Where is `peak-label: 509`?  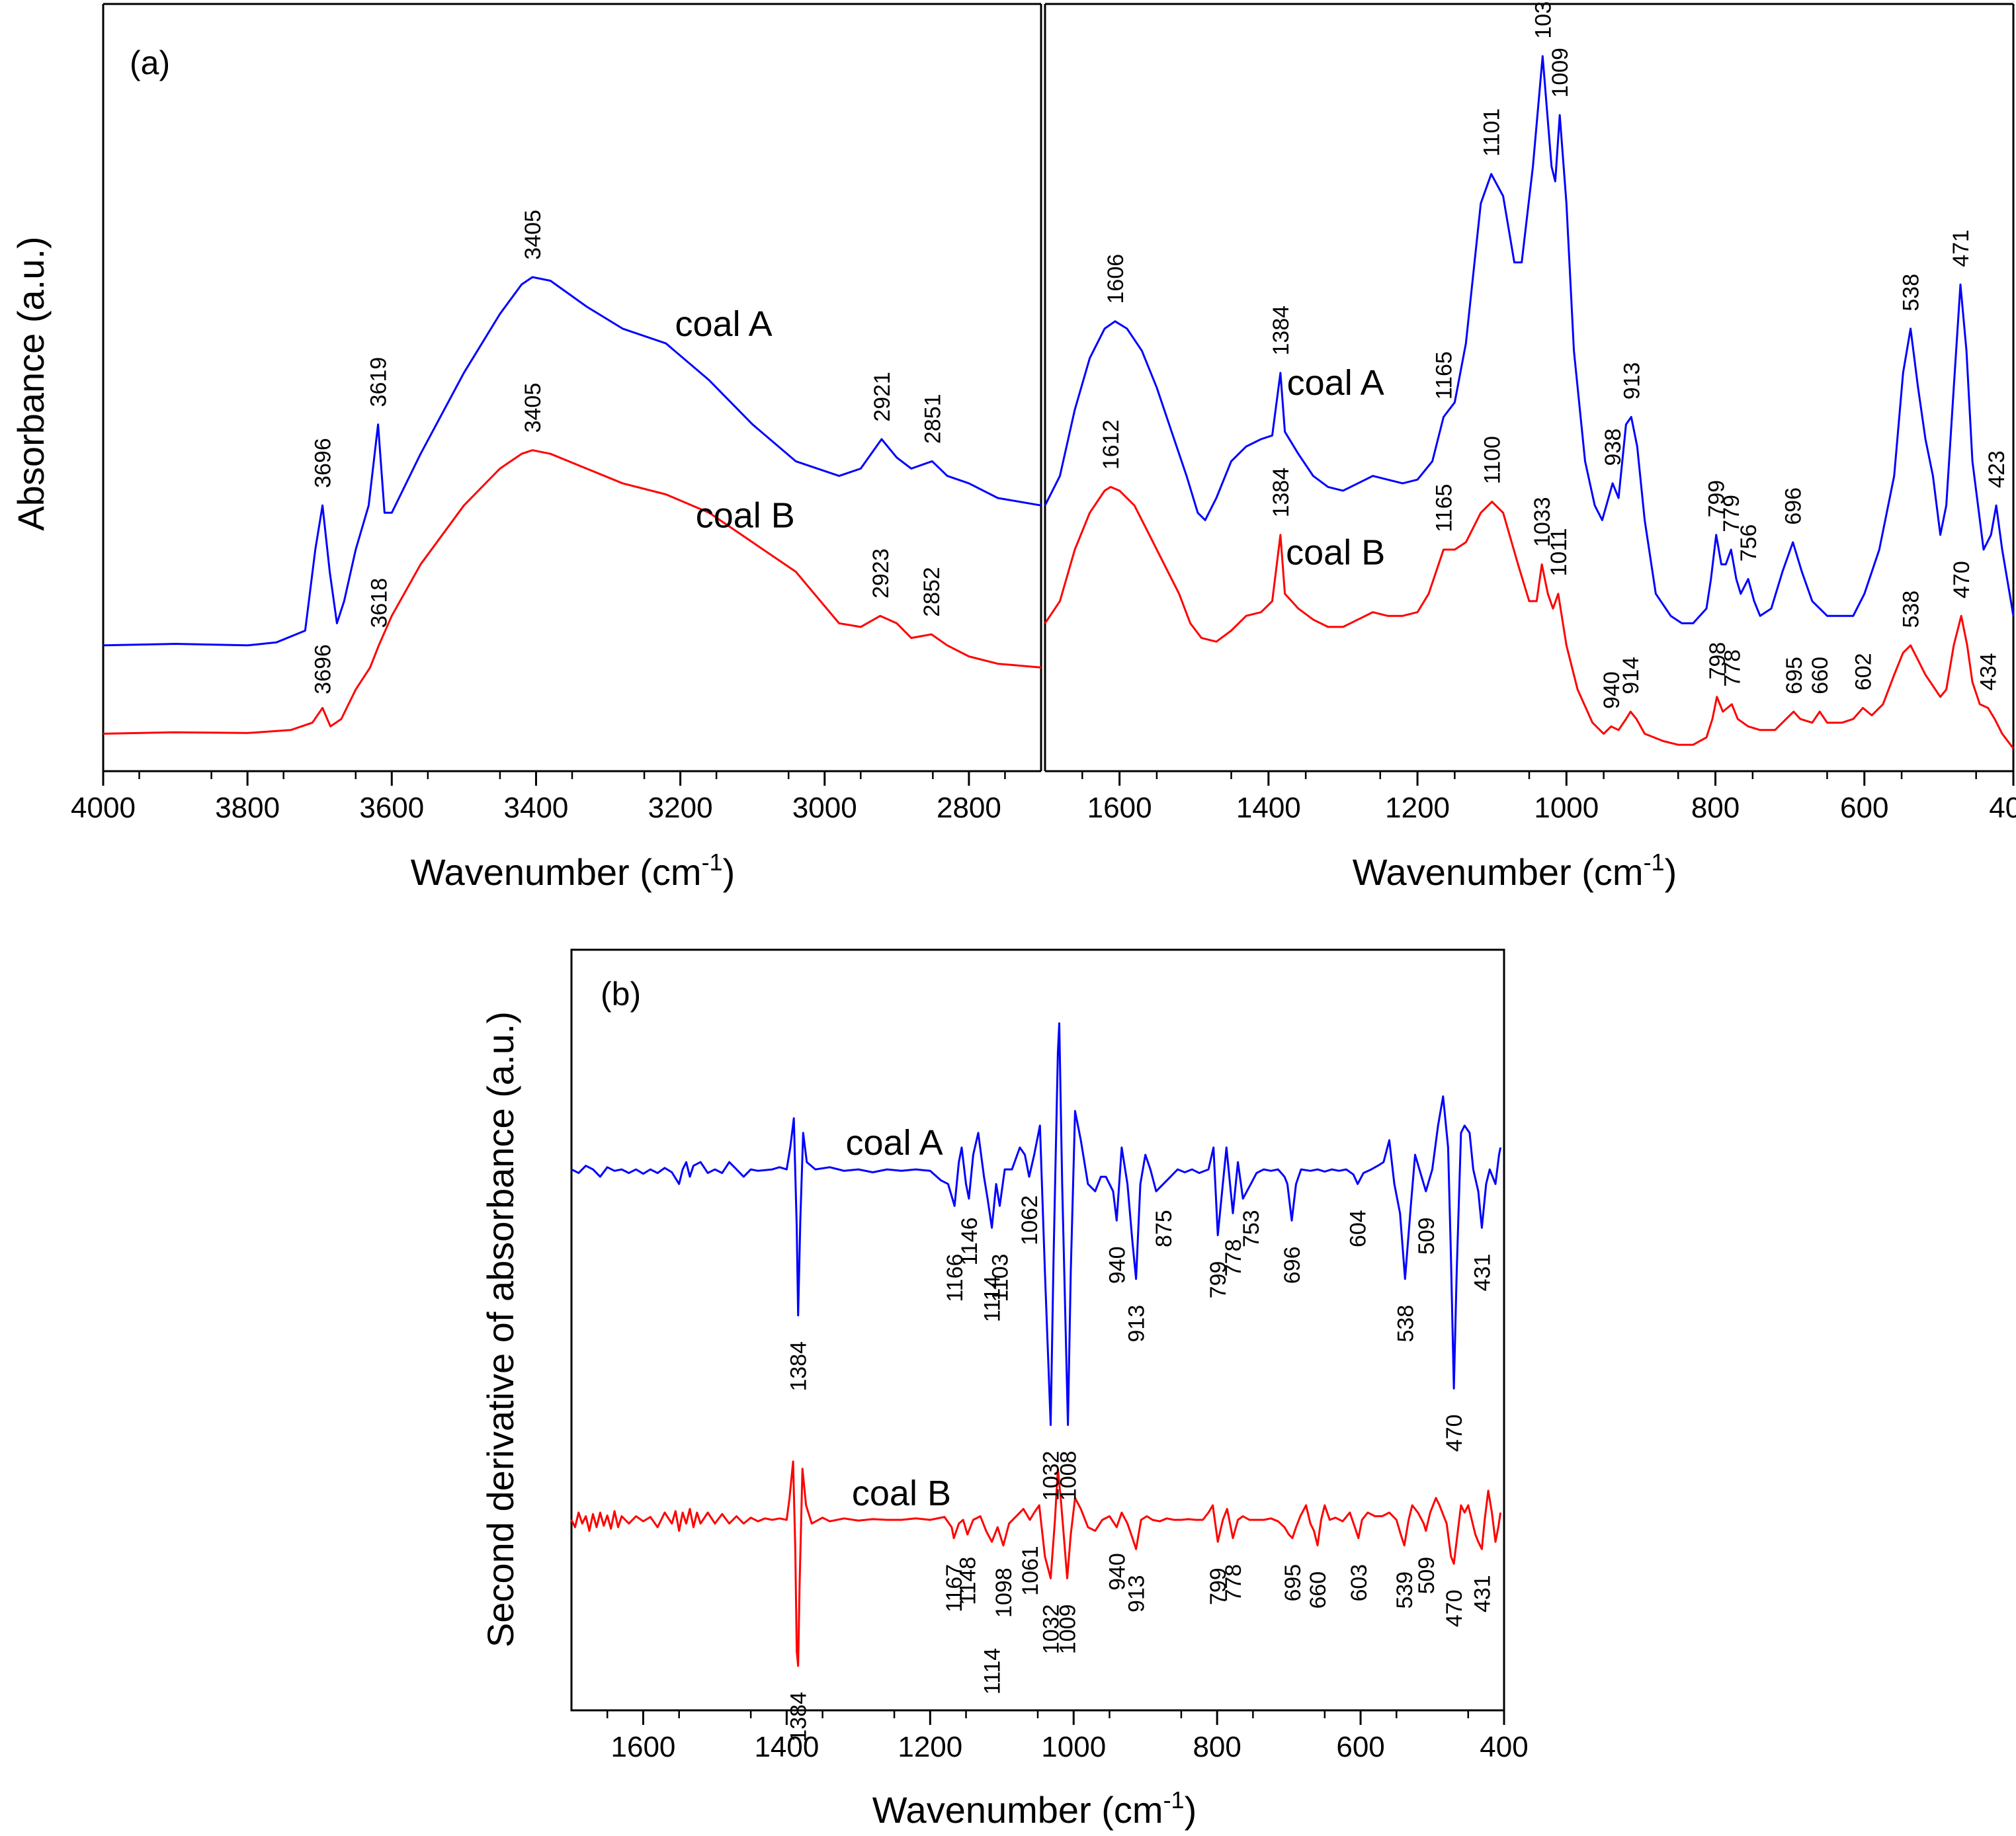
peak-label: 509 is located at coordinates (1426, 1236).